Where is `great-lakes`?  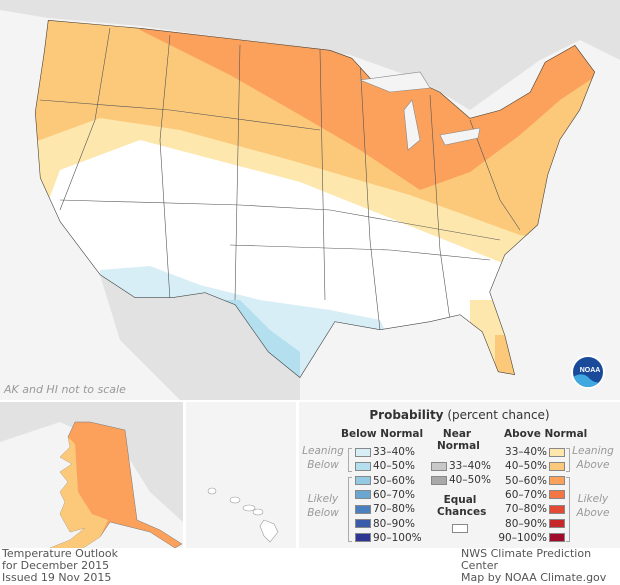
great-lakes is located at coordinates (419, 111).